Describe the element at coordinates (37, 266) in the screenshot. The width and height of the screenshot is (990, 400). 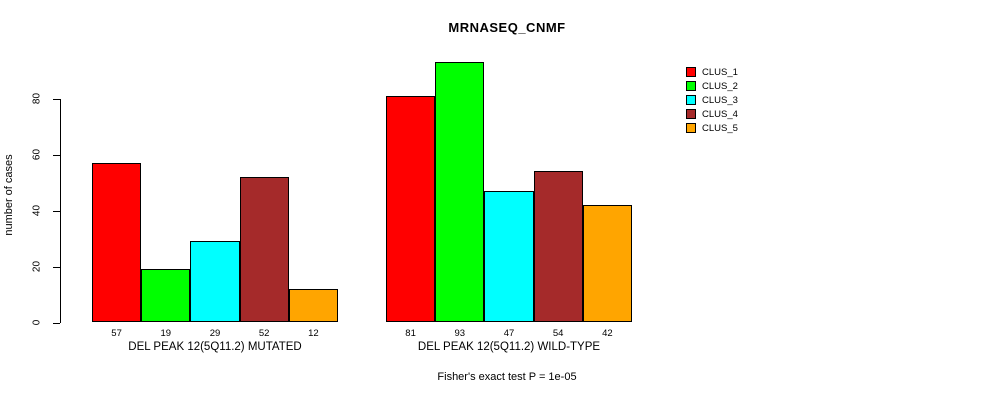
I see `y-tick-label: 20` at that location.